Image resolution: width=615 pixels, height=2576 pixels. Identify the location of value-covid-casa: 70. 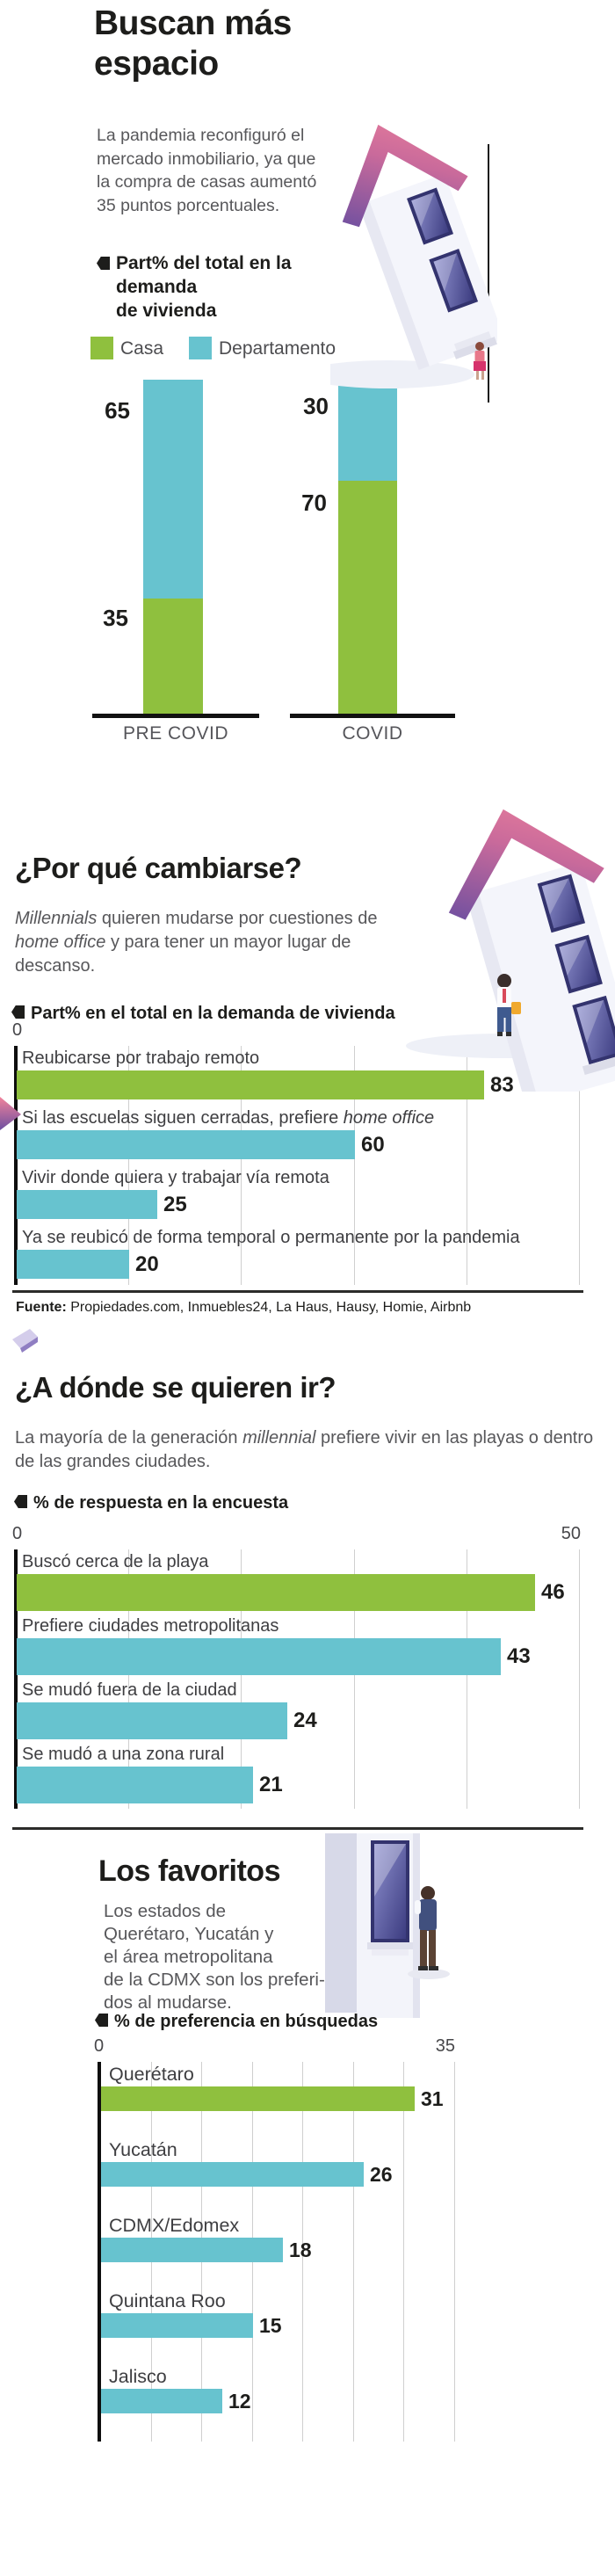
(314, 503).